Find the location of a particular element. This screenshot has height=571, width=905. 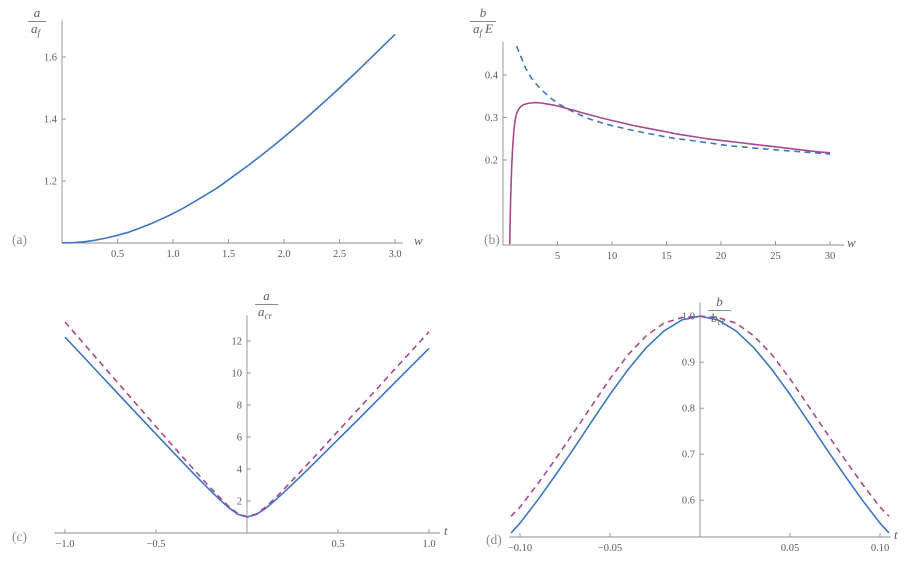

x-tick-label: −0.10 is located at coordinates (520, 548).